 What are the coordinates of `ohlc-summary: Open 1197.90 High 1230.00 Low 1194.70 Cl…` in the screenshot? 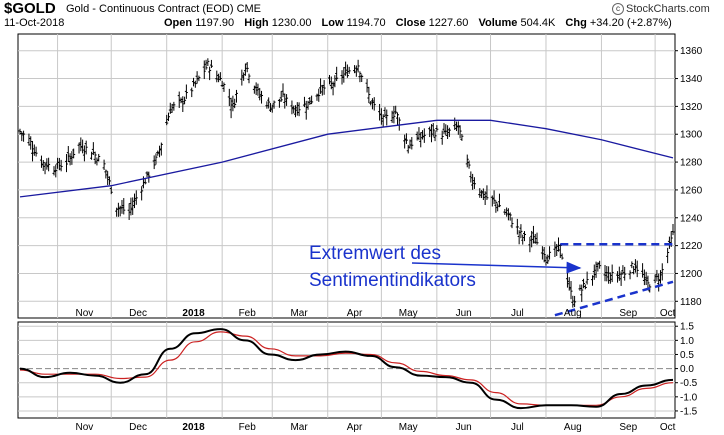 It's located at (421, 23).